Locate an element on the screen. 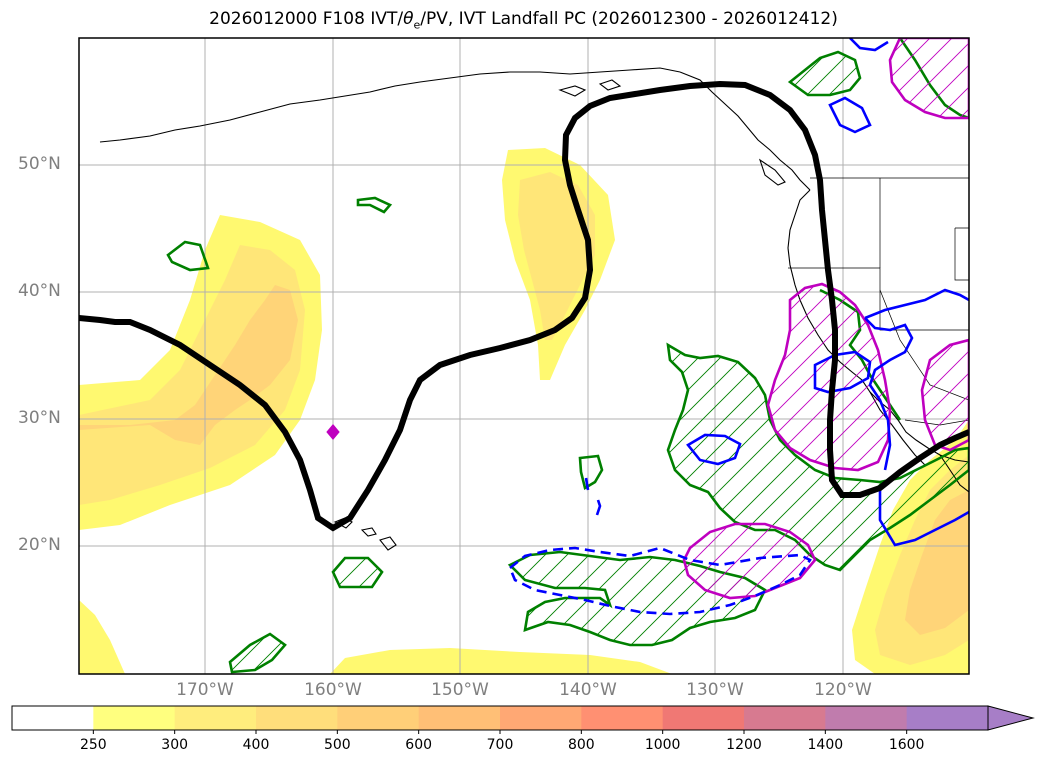  bc-coast is located at coordinates (799, 219).